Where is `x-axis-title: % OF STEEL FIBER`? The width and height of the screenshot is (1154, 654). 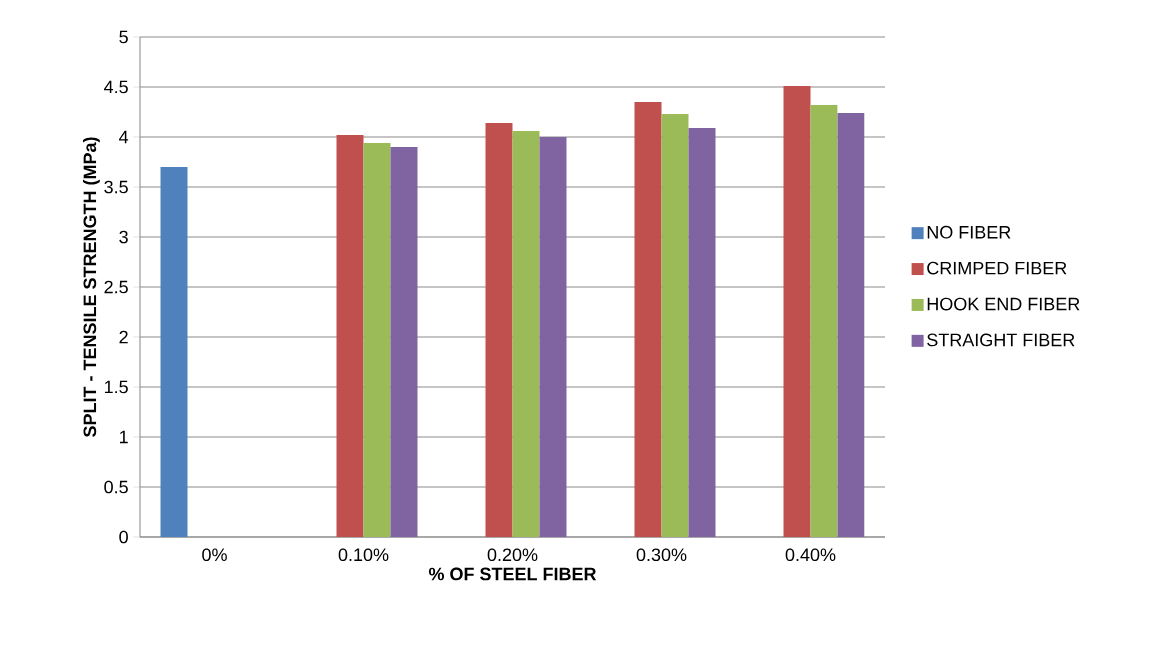 x-axis-title: % OF STEEL FIBER is located at coordinates (512, 574).